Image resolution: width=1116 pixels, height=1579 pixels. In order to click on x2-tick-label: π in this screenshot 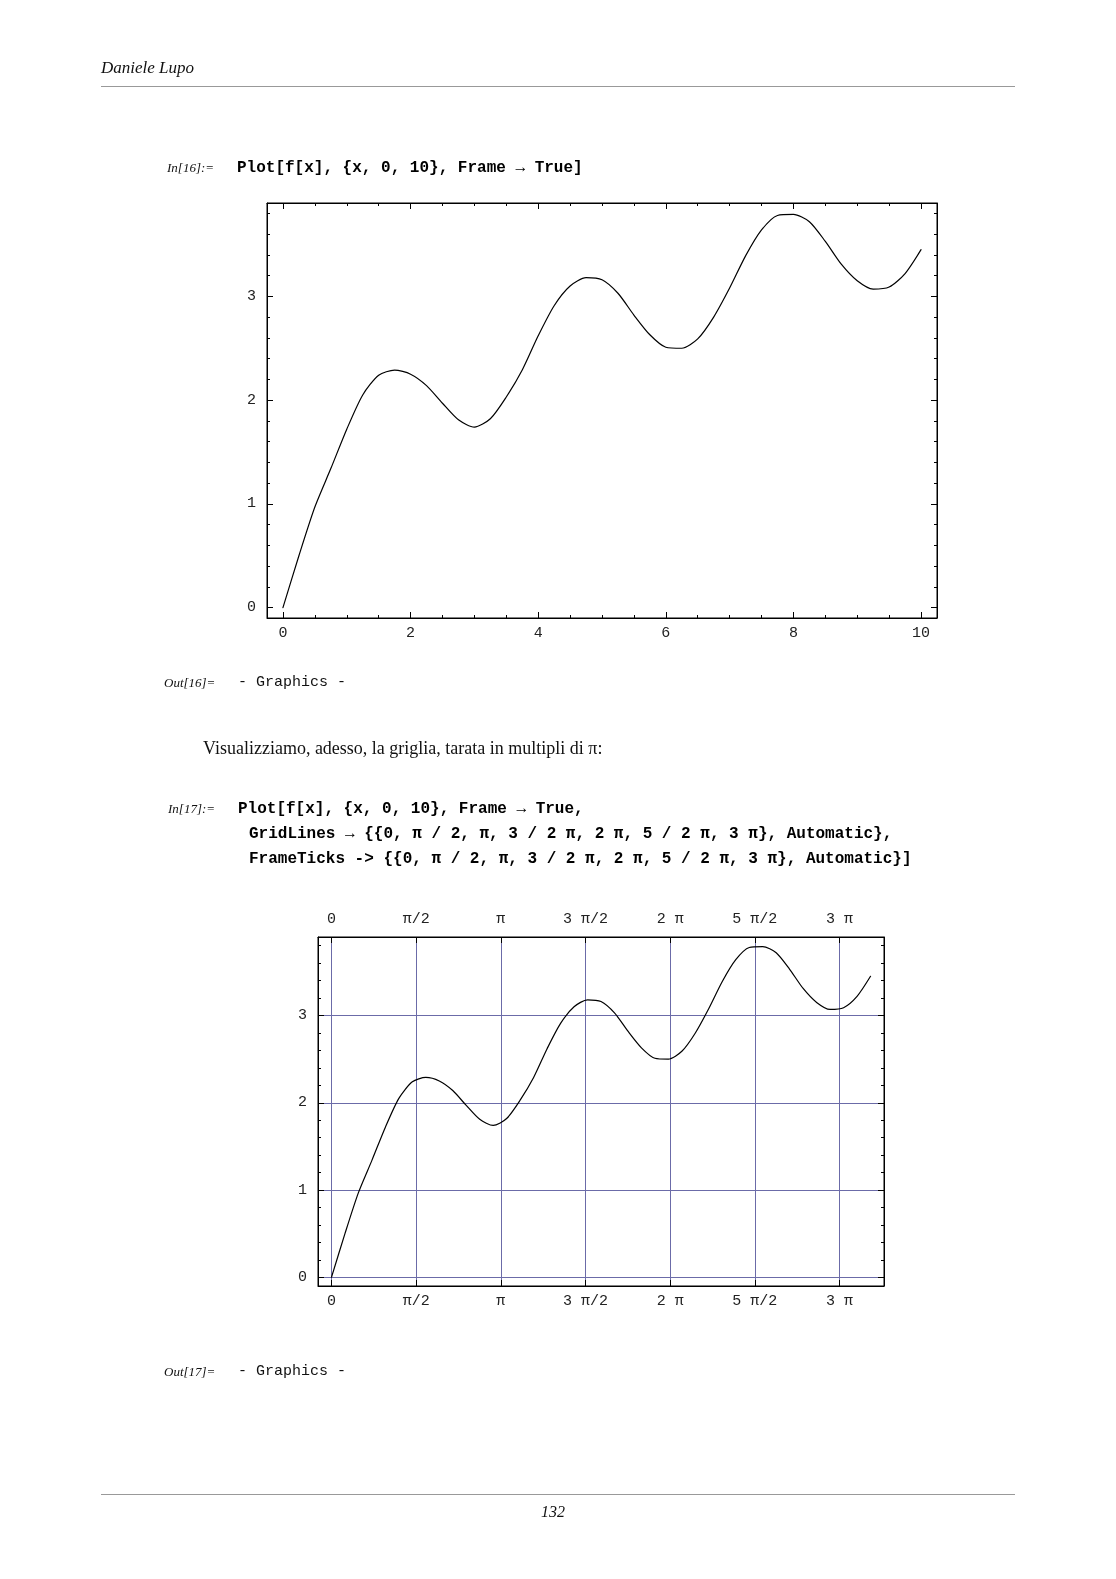, I will do `click(501, 919)`.